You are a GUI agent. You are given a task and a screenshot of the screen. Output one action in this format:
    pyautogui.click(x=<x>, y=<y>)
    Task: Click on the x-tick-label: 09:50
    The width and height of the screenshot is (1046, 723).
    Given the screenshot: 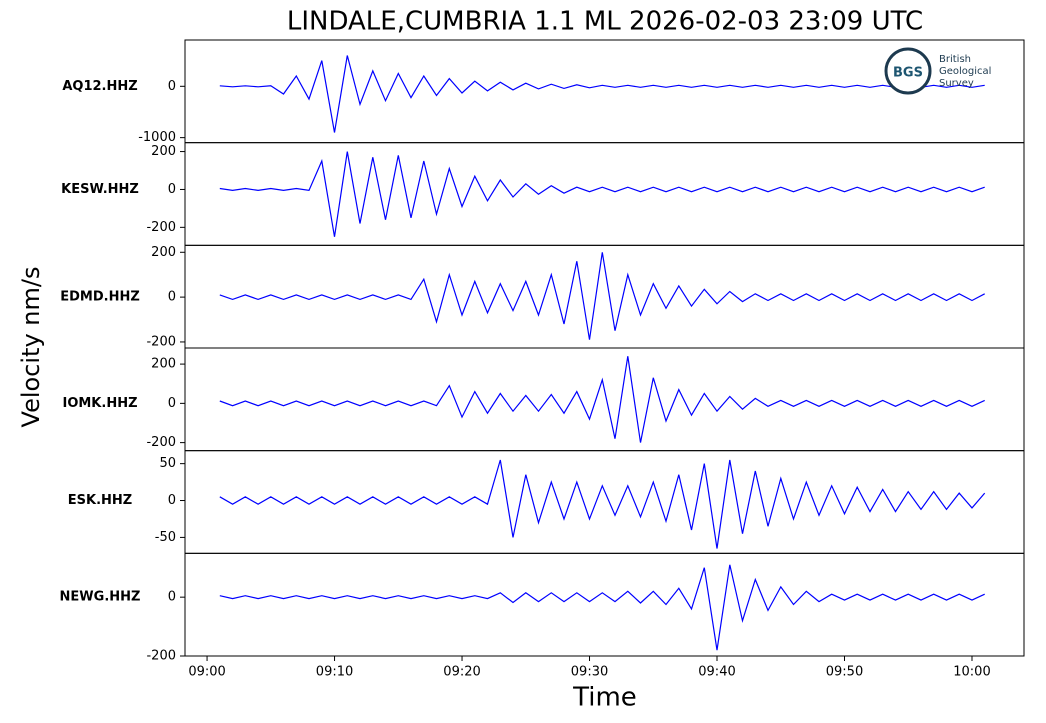 What is the action you would take?
    pyautogui.click(x=844, y=672)
    